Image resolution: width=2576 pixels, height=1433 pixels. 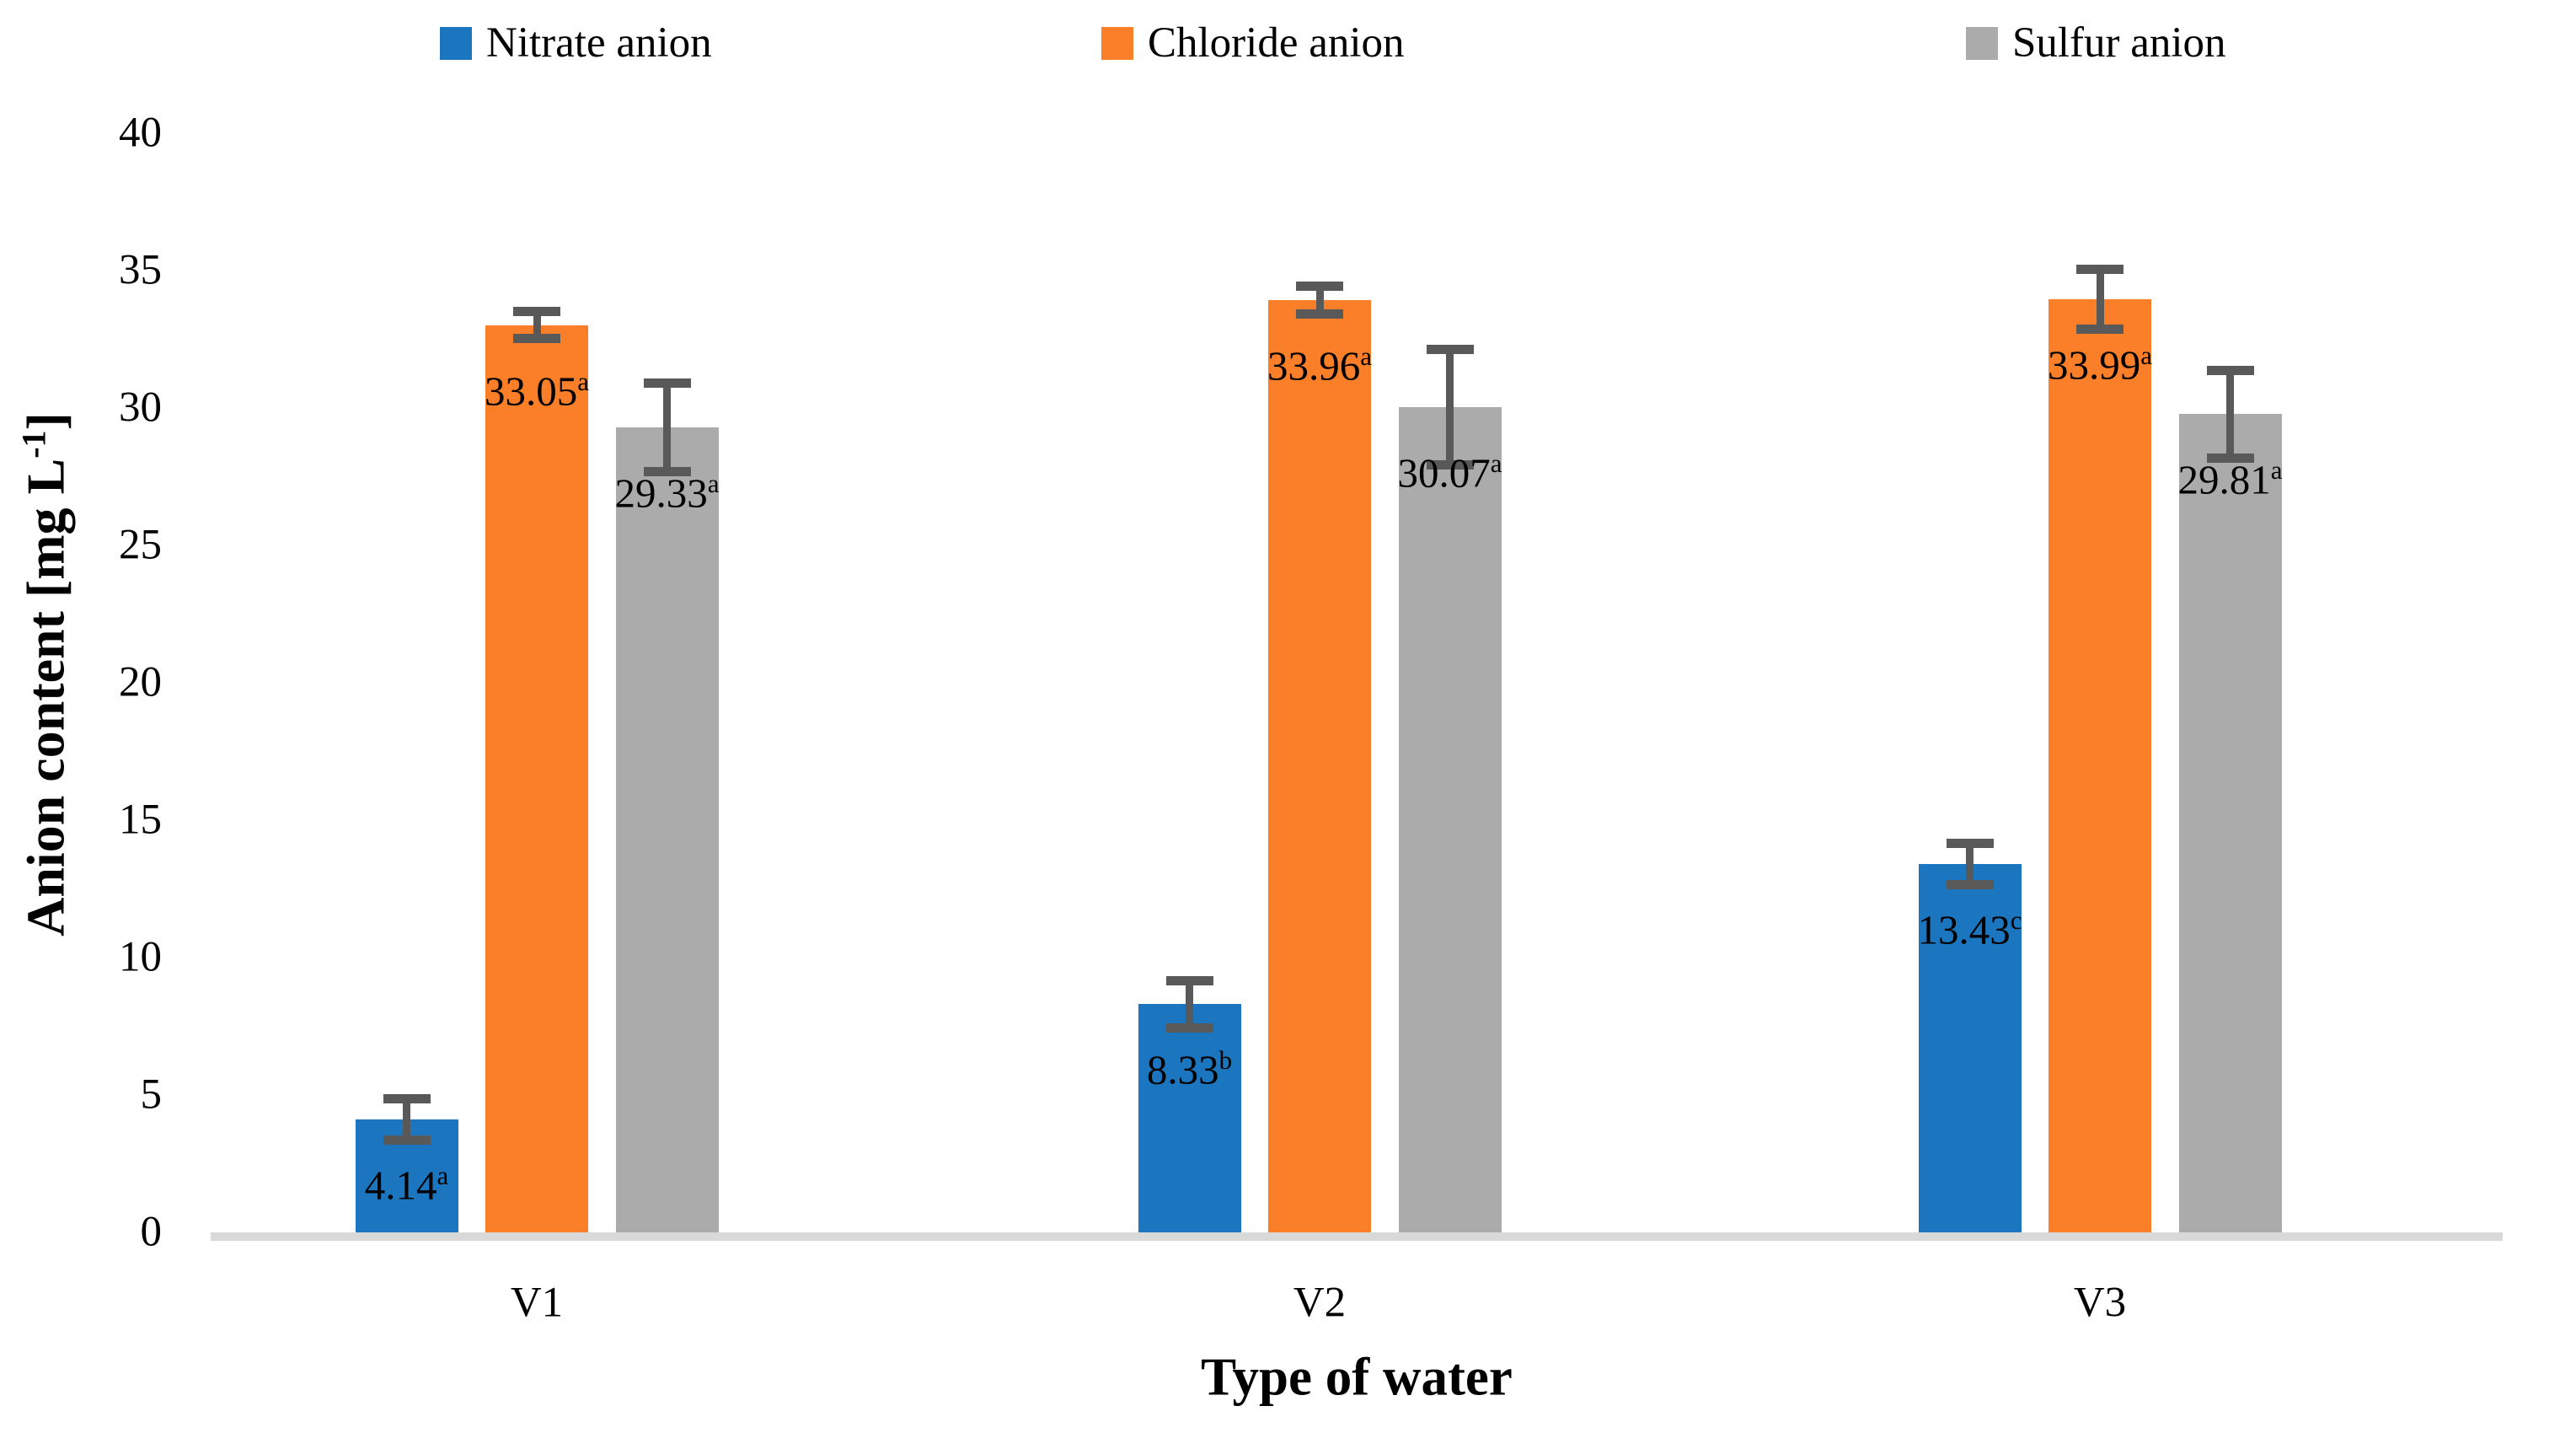 What do you see at coordinates (667, 830) in the screenshot?
I see `bar-sulfur-v1` at bounding box center [667, 830].